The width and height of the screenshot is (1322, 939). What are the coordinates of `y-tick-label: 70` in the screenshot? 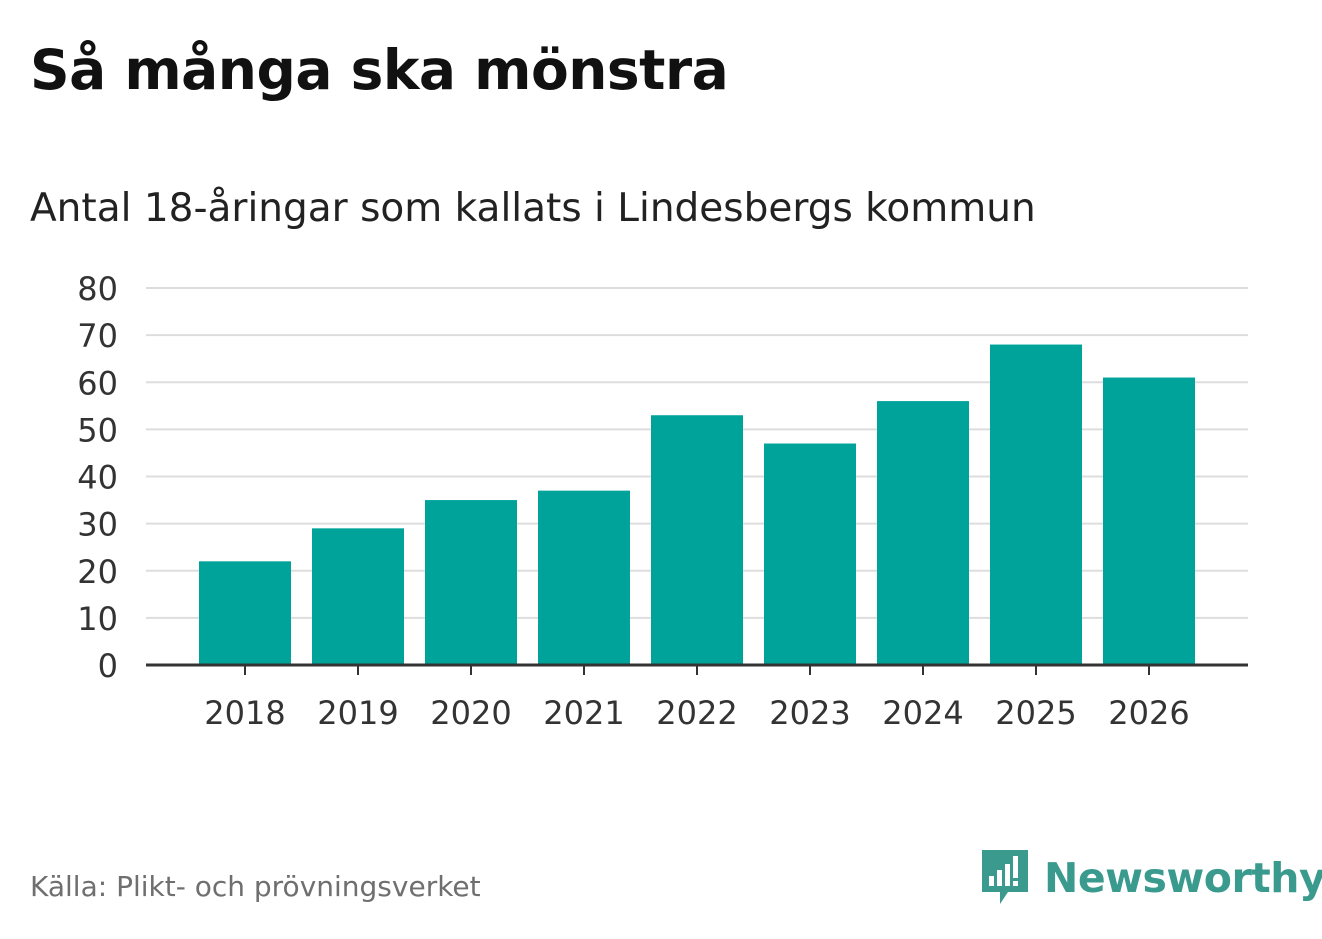 It's located at (97, 336).